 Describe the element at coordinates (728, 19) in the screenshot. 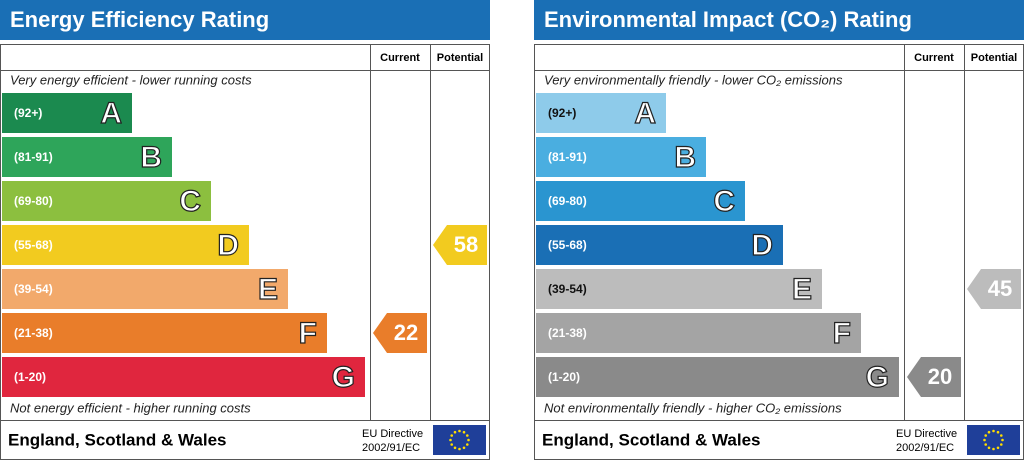

I see `panel-title: Environmental Impact (CO₂) Rating` at that location.